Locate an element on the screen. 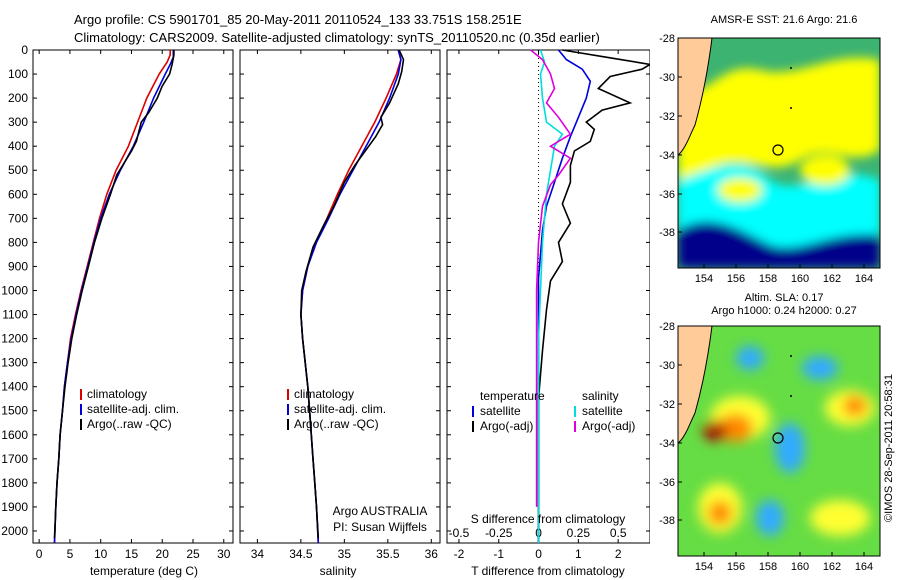  depth-tick-label: 900 is located at coordinates (18, 266).